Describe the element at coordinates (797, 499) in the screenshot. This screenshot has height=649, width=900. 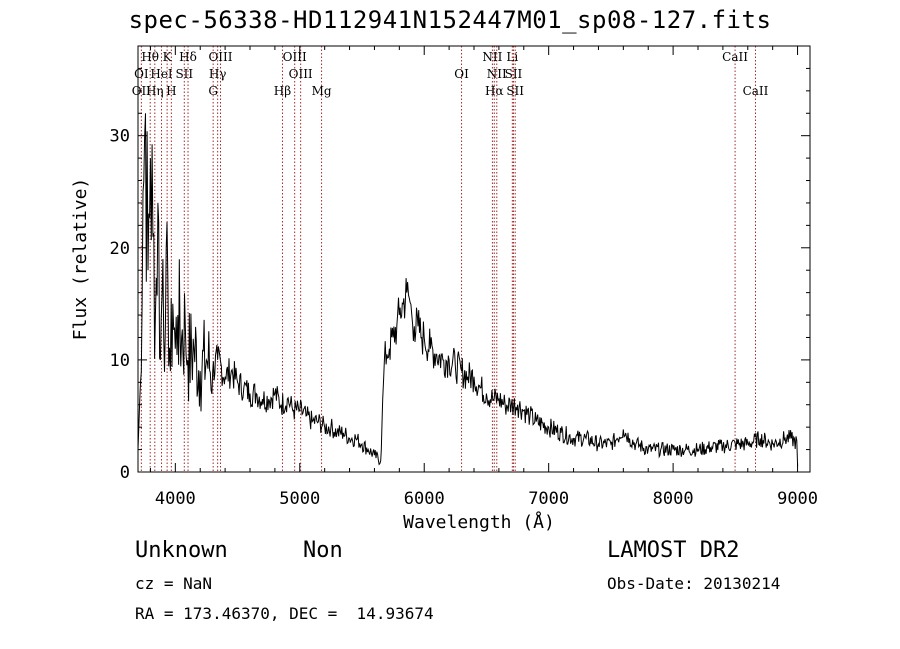
I see `x-tick-label: 9000` at that location.